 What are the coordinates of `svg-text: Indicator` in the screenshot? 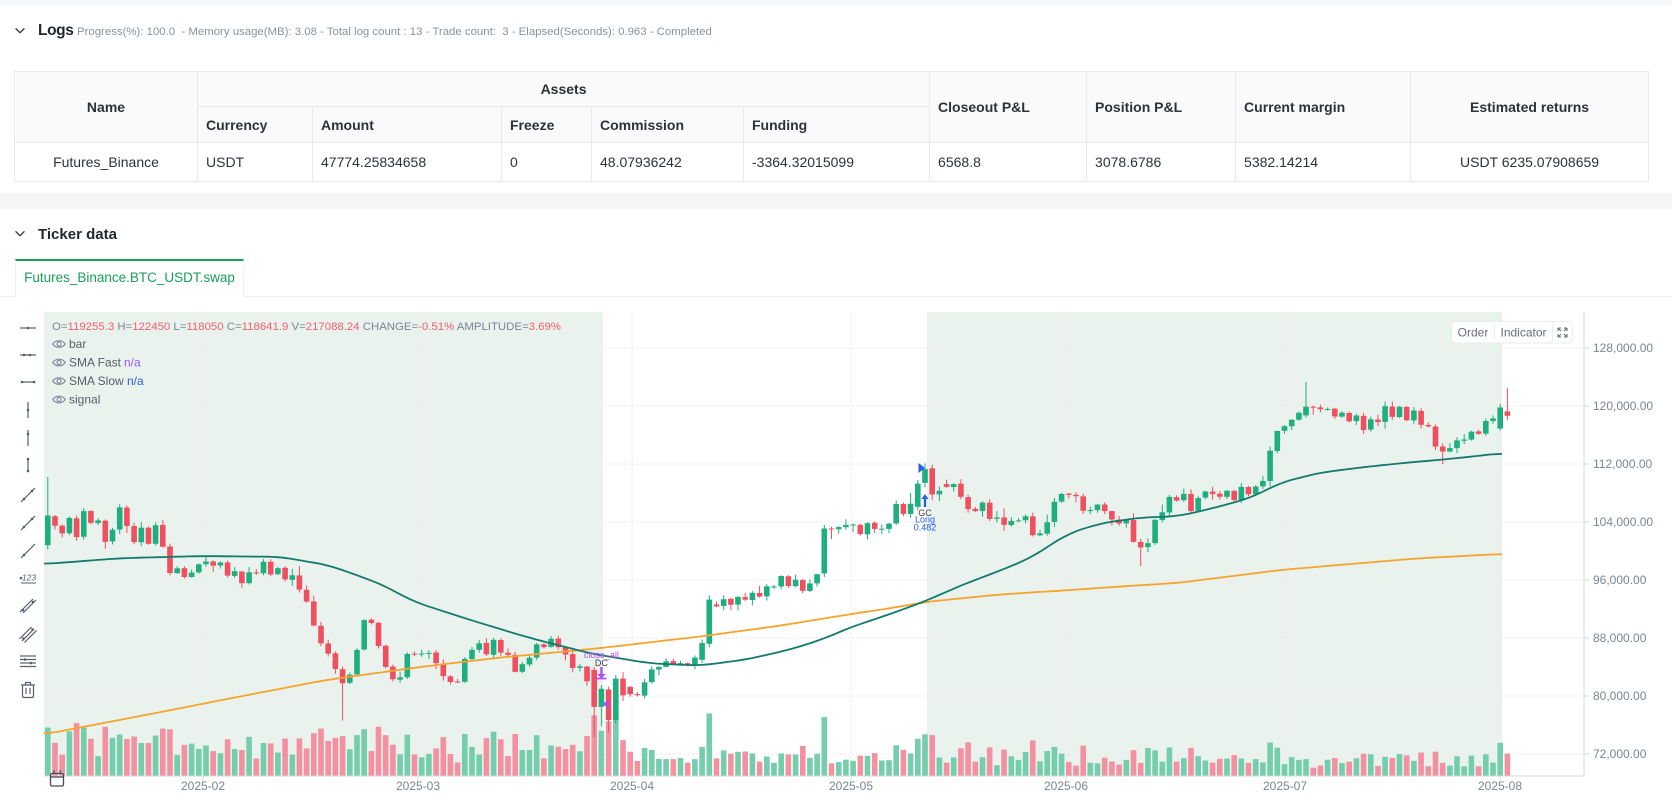 It's located at (1523, 333).